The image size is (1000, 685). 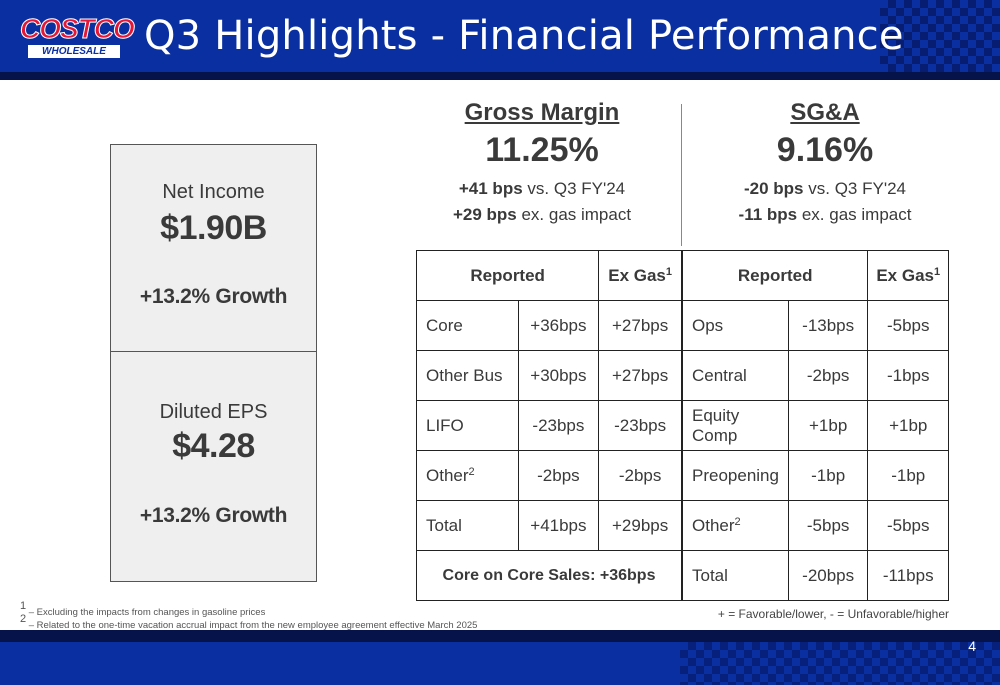 What do you see at coordinates (640, 425) in the screenshot?
I see `ex-gas-cell: -23bps` at bounding box center [640, 425].